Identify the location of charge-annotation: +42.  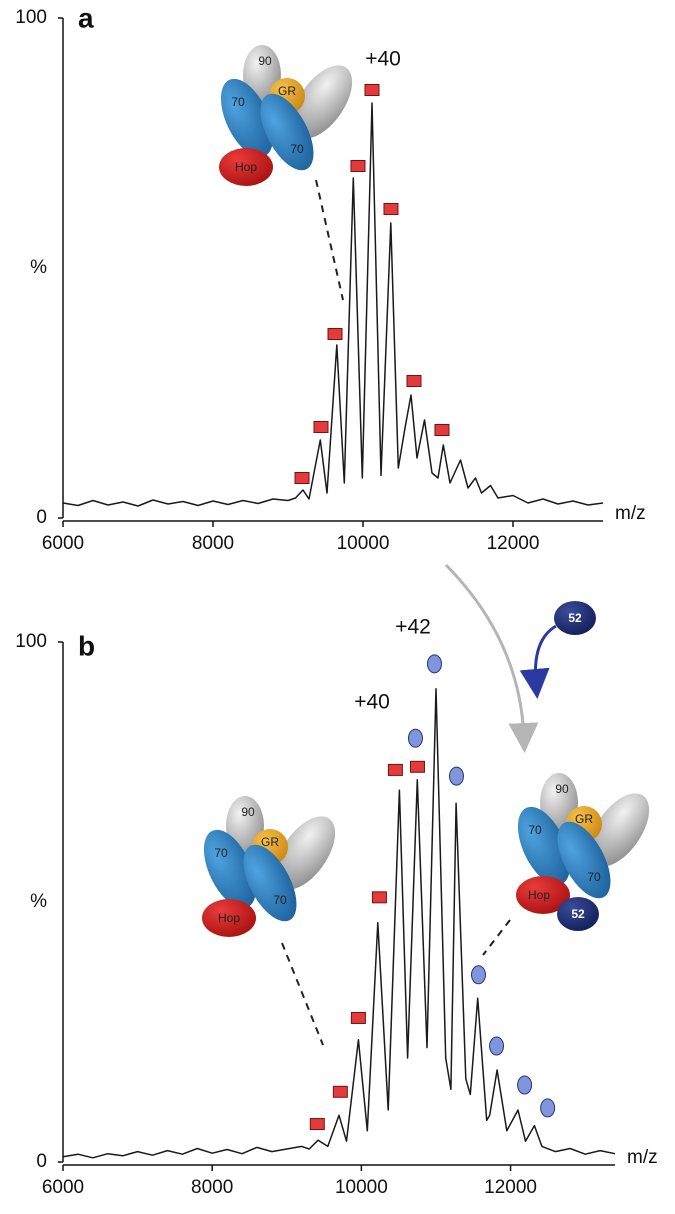
(413, 627).